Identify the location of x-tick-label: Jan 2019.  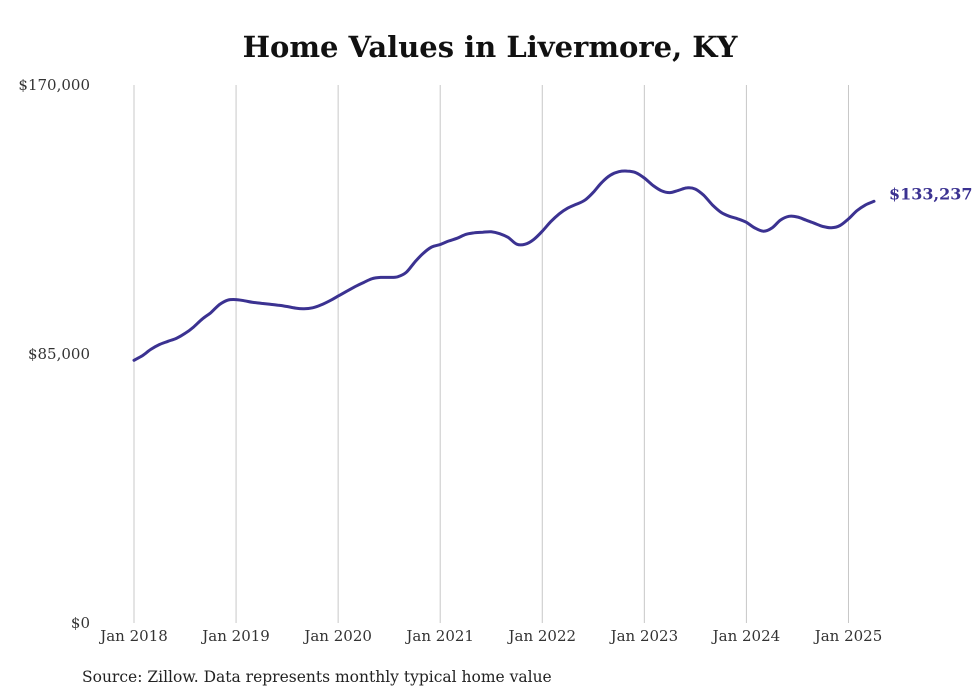
(235, 636).